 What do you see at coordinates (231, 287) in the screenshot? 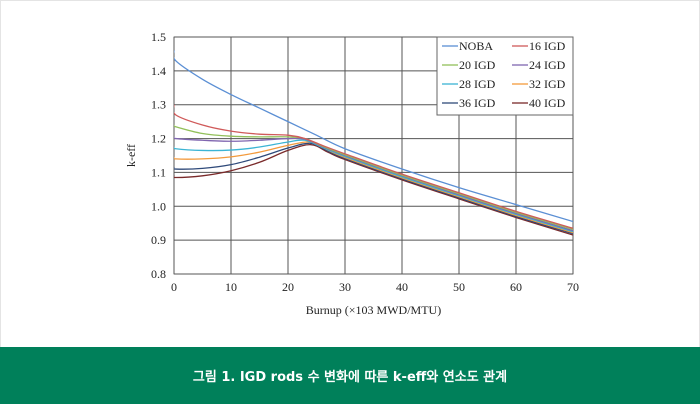
I see `x-tick-label: 10` at bounding box center [231, 287].